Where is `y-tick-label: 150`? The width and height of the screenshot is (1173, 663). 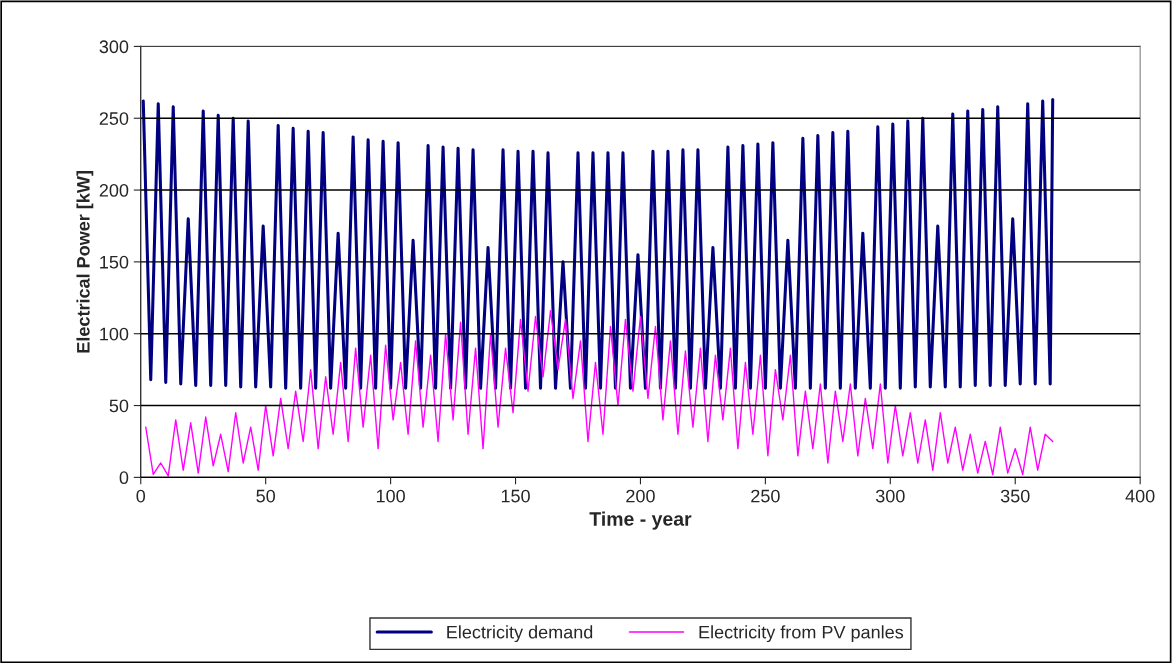 y-tick-label: 150 is located at coordinates (114, 262).